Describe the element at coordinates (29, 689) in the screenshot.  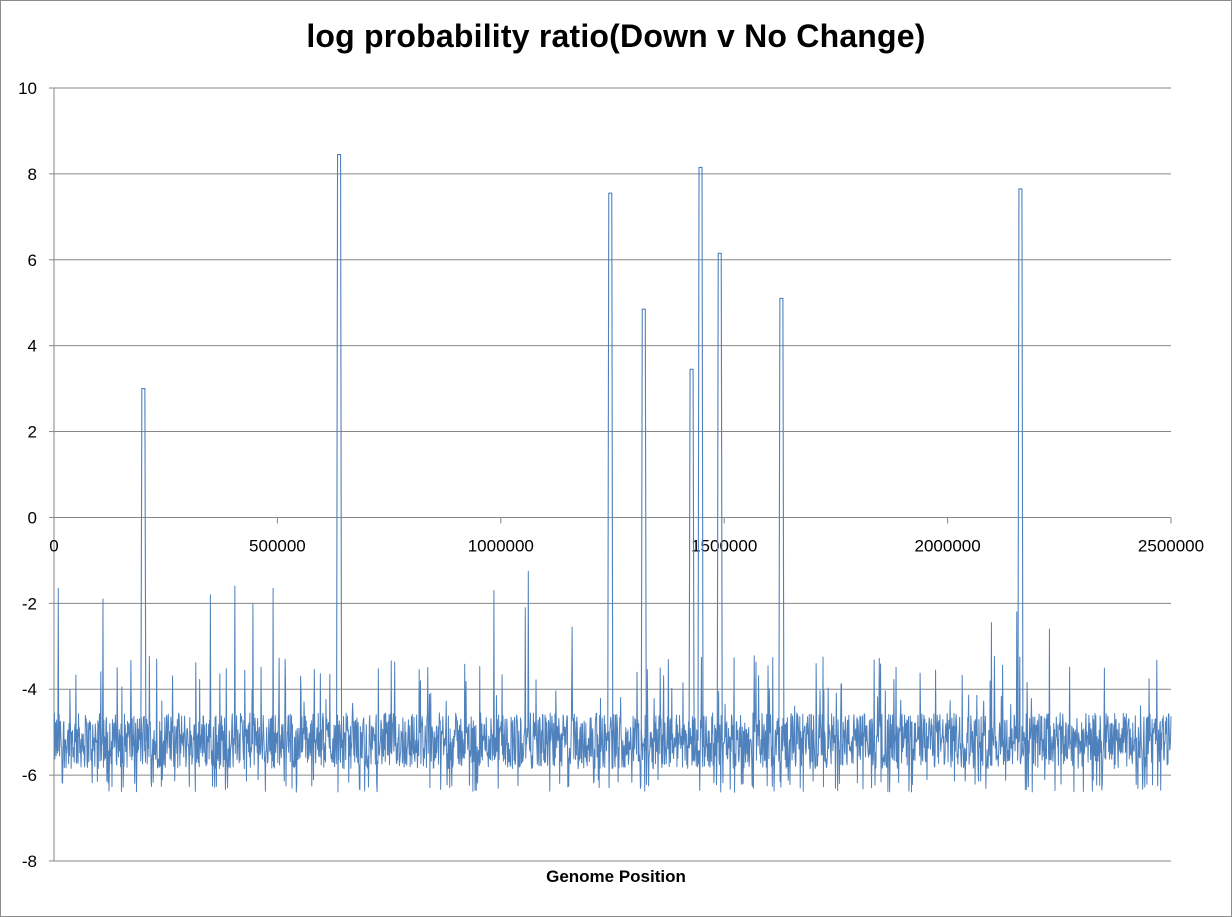
I see `y-tick-label: -4` at that location.